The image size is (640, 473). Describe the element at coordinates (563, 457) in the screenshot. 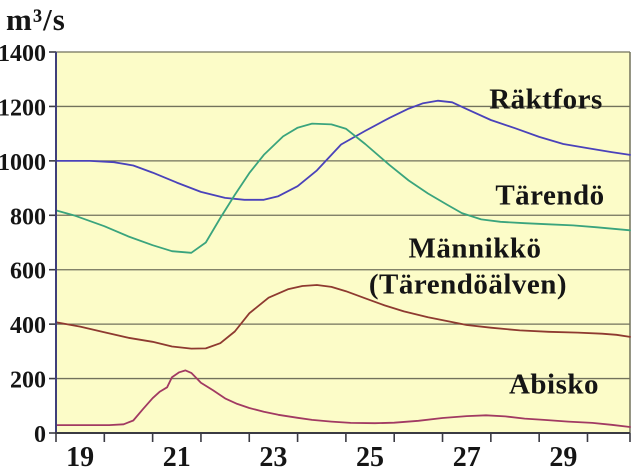

I see `x-axis-label-29: 29` at that location.